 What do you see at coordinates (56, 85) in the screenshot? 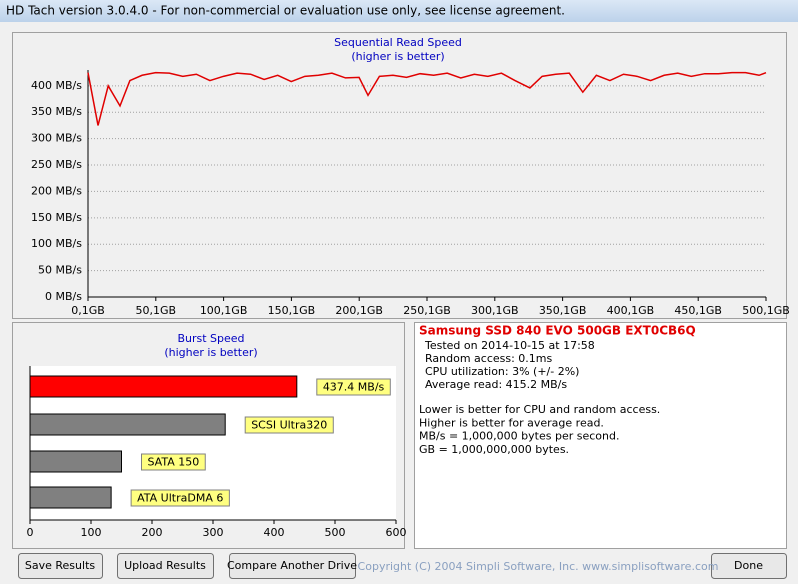
I see `y-tick-label: 400 MB/s` at bounding box center [56, 85].